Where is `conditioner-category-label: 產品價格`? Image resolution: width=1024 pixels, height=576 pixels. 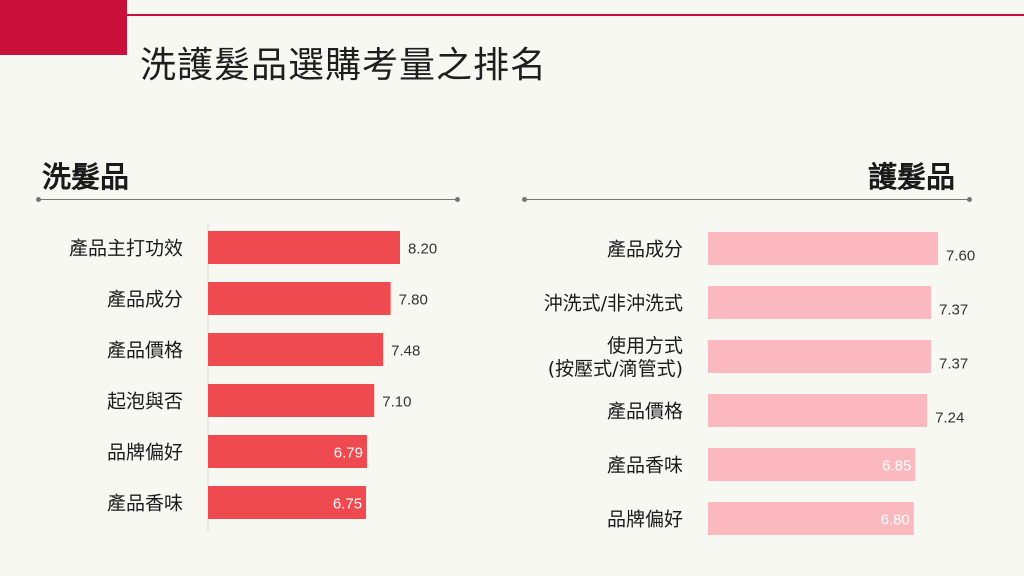 conditioner-category-label: 產品價格 is located at coordinates (645, 412).